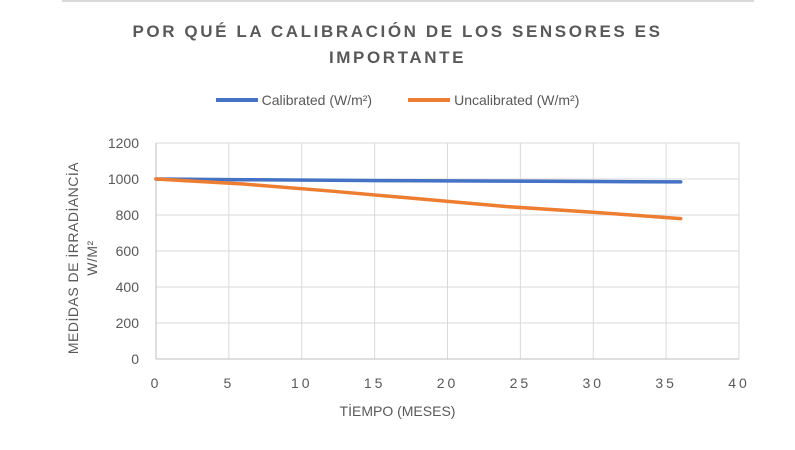 The width and height of the screenshot is (795, 450). What do you see at coordinates (128, 287) in the screenshot?
I see `y-tick-label: 400` at bounding box center [128, 287].